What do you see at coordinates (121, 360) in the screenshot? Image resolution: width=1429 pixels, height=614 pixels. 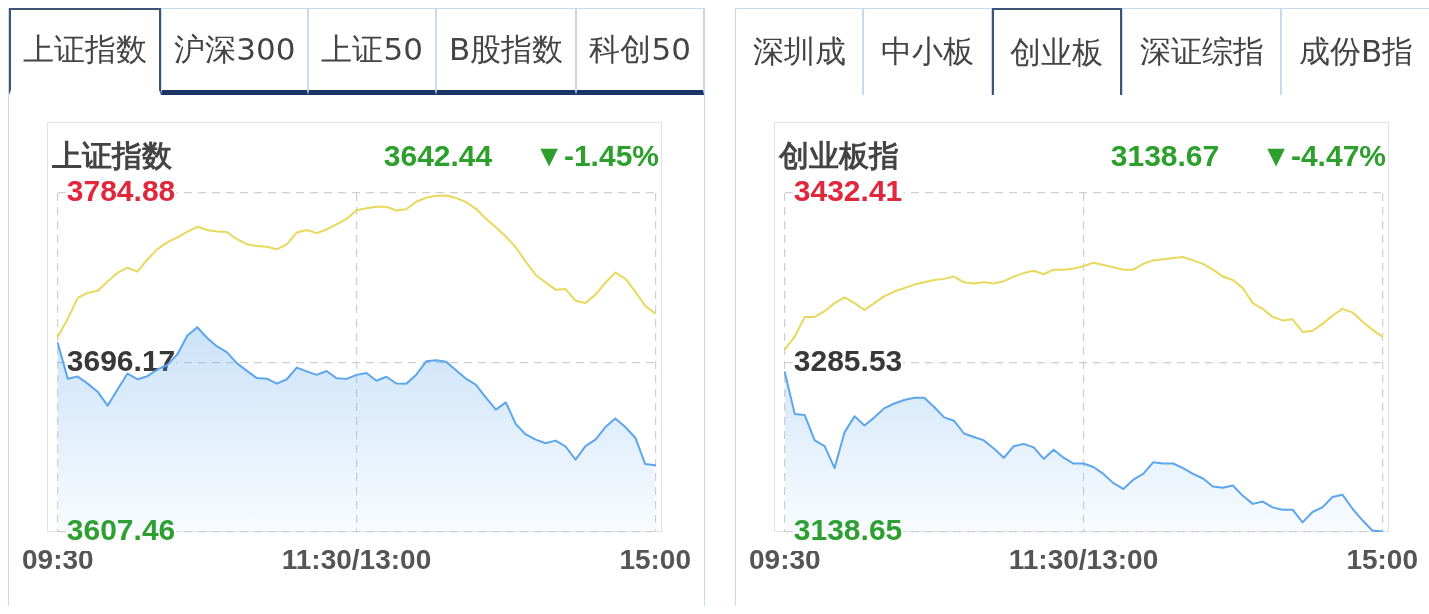 I see `y-tick-label: 3696.17` at bounding box center [121, 360].